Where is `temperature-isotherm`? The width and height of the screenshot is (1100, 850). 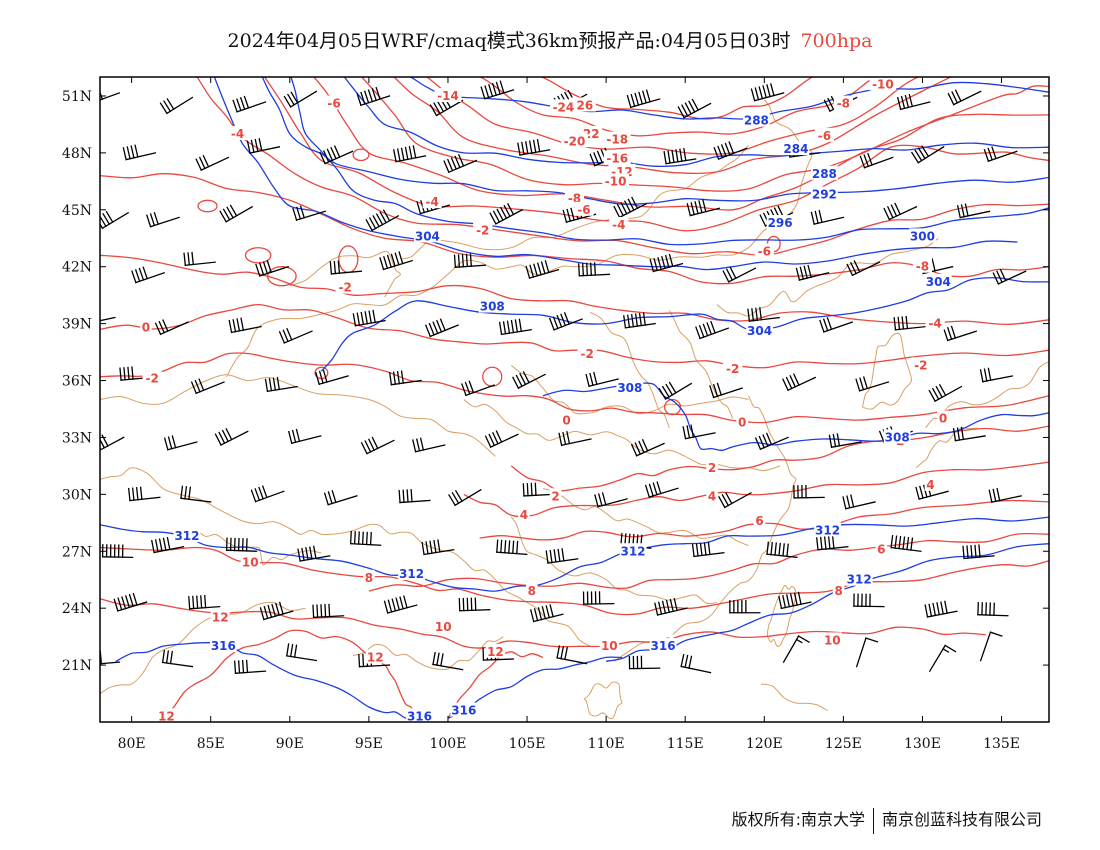
temperature-isotherm is located at coordinates (756, 489).